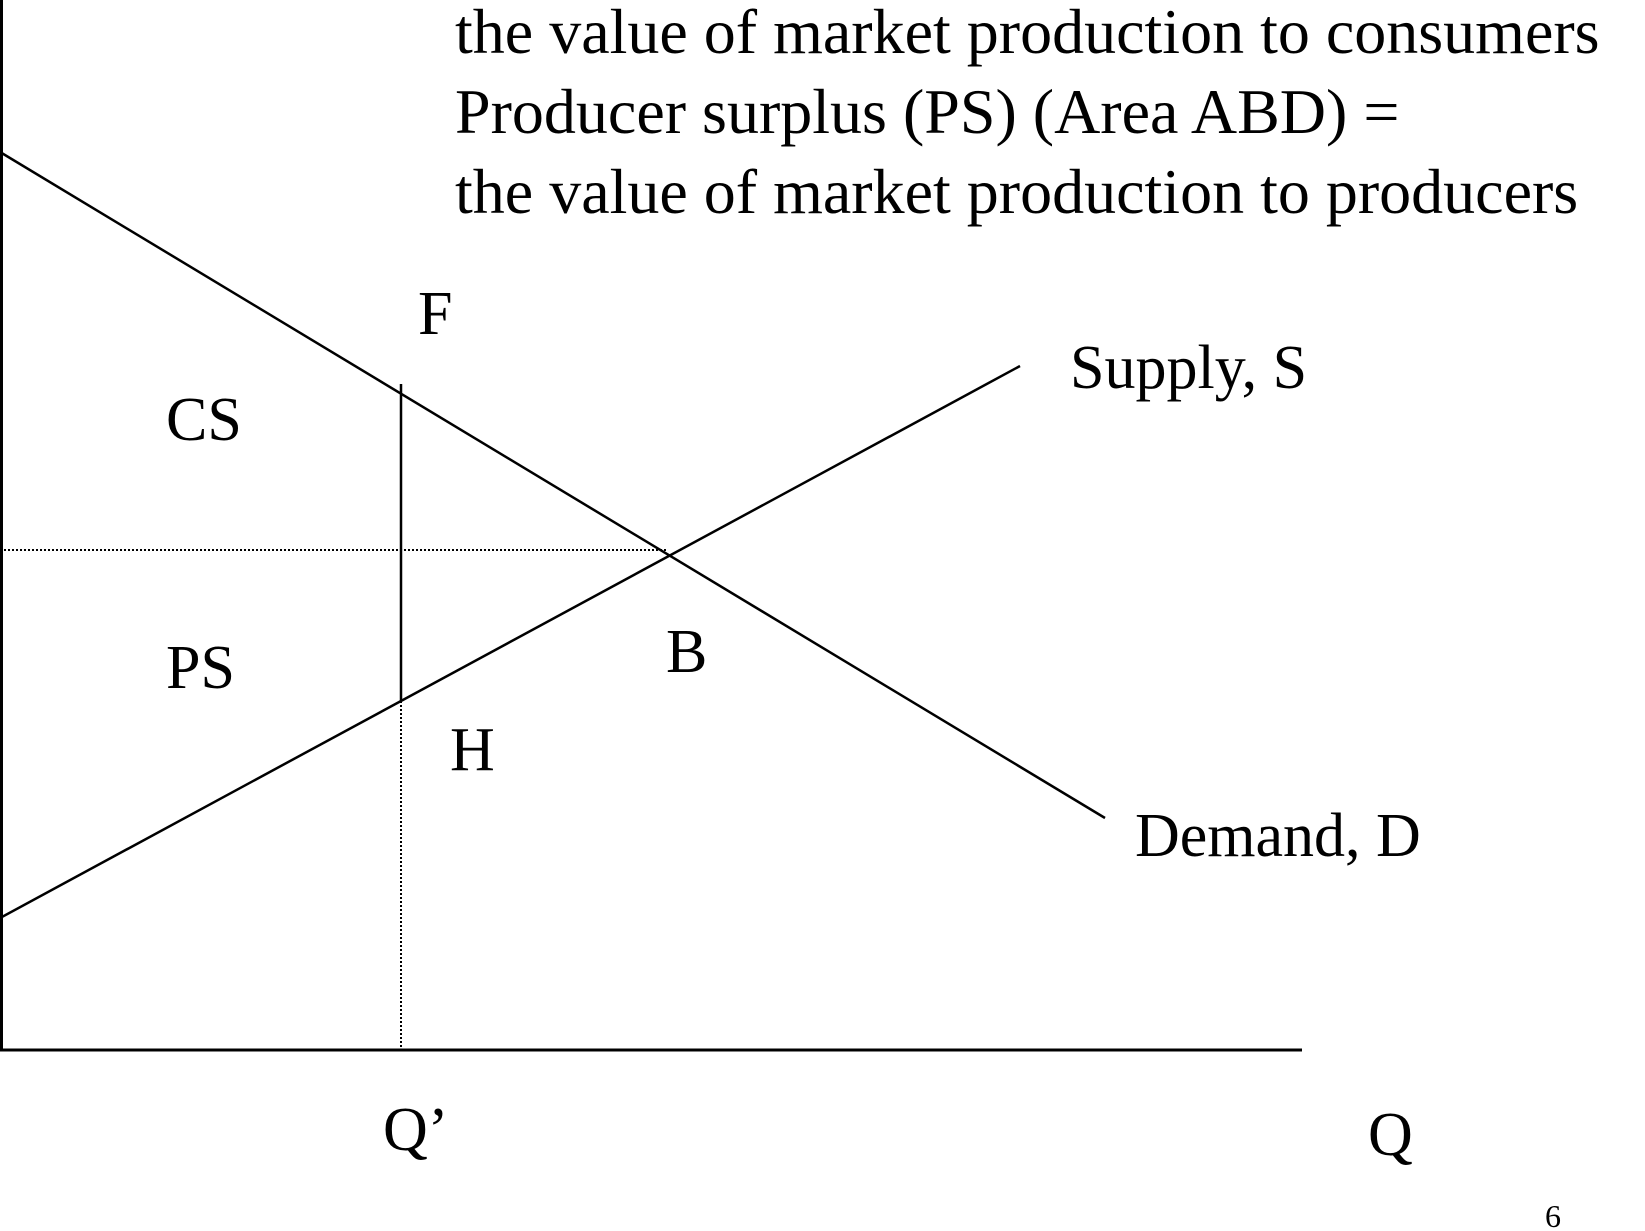  Describe the element at coordinates (472, 750) in the screenshot. I see `point-h-label: H` at that location.